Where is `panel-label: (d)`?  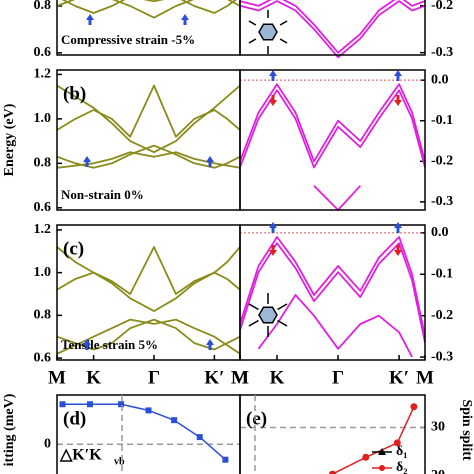 panel-label: (d) is located at coordinates (74, 418).